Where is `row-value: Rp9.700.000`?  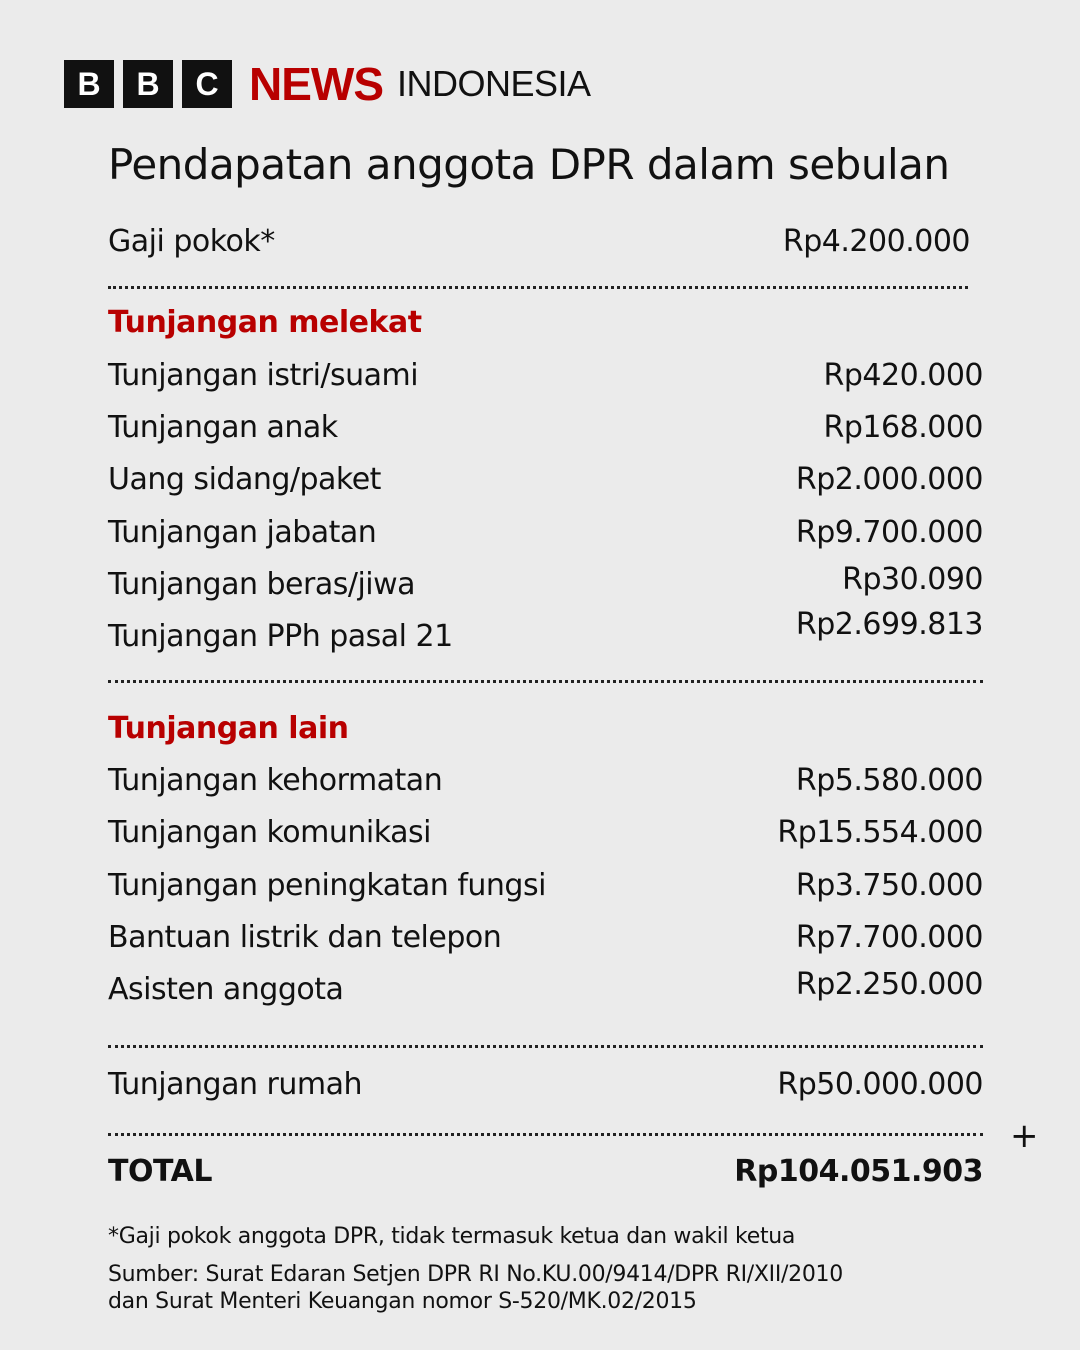 row-value: Rp9.700.000 is located at coordinates (889, 532).